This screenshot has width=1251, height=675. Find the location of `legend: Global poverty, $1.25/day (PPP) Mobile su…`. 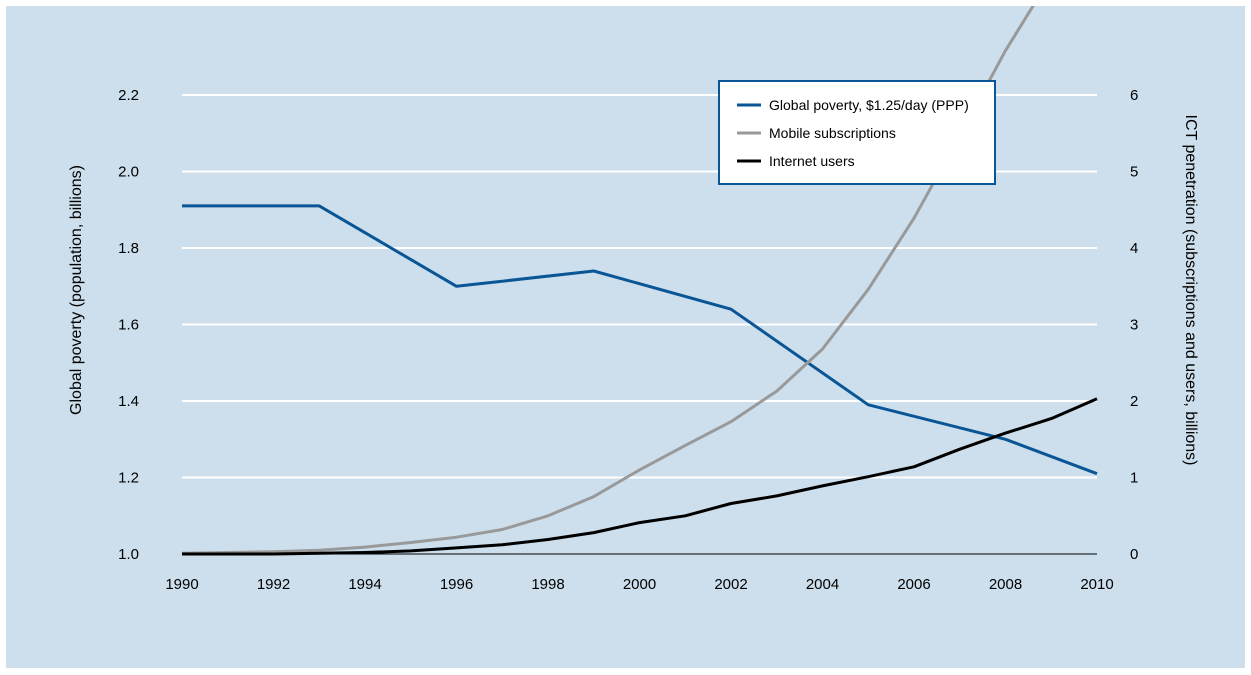

legend: Global poverty, $1.25/day (PPP) Mobile su… is located at coordinates (857, 132).